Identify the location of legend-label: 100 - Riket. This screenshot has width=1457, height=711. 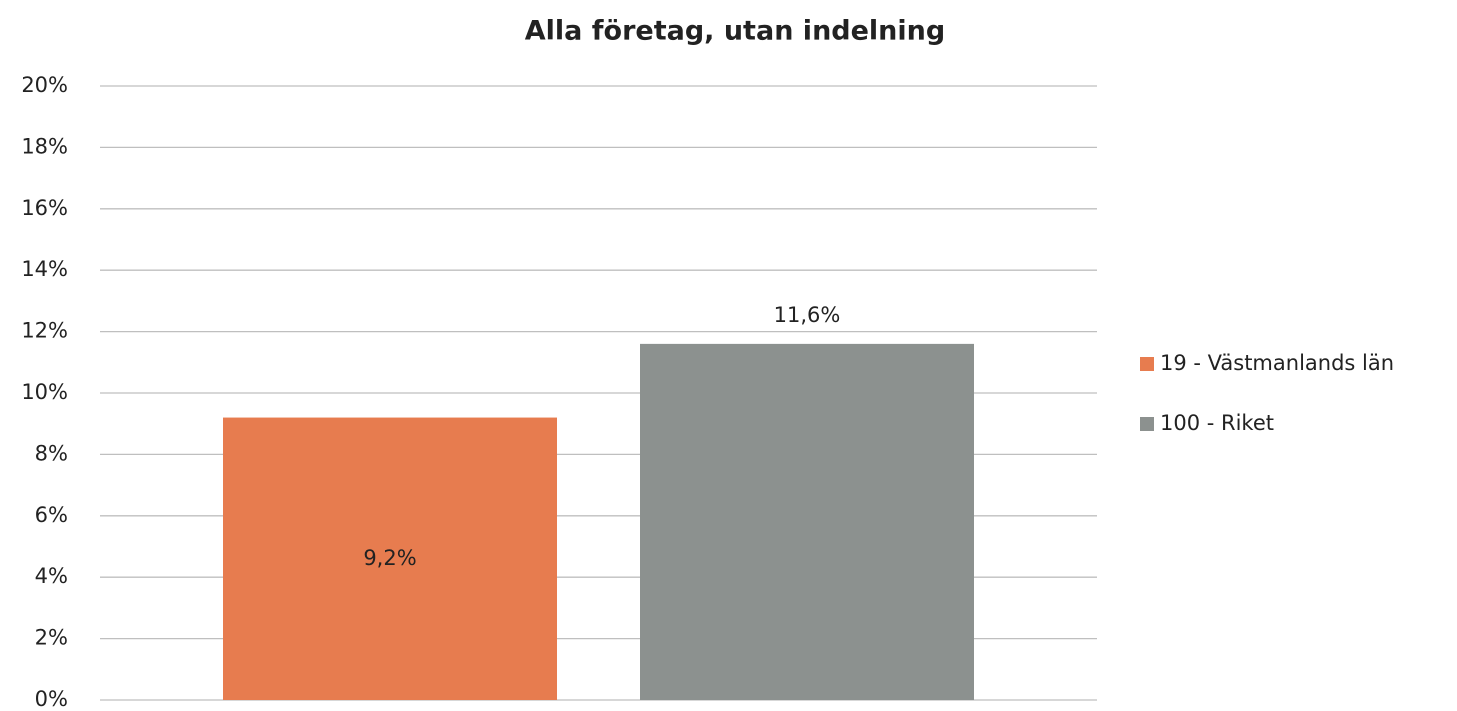
(1217, 423).